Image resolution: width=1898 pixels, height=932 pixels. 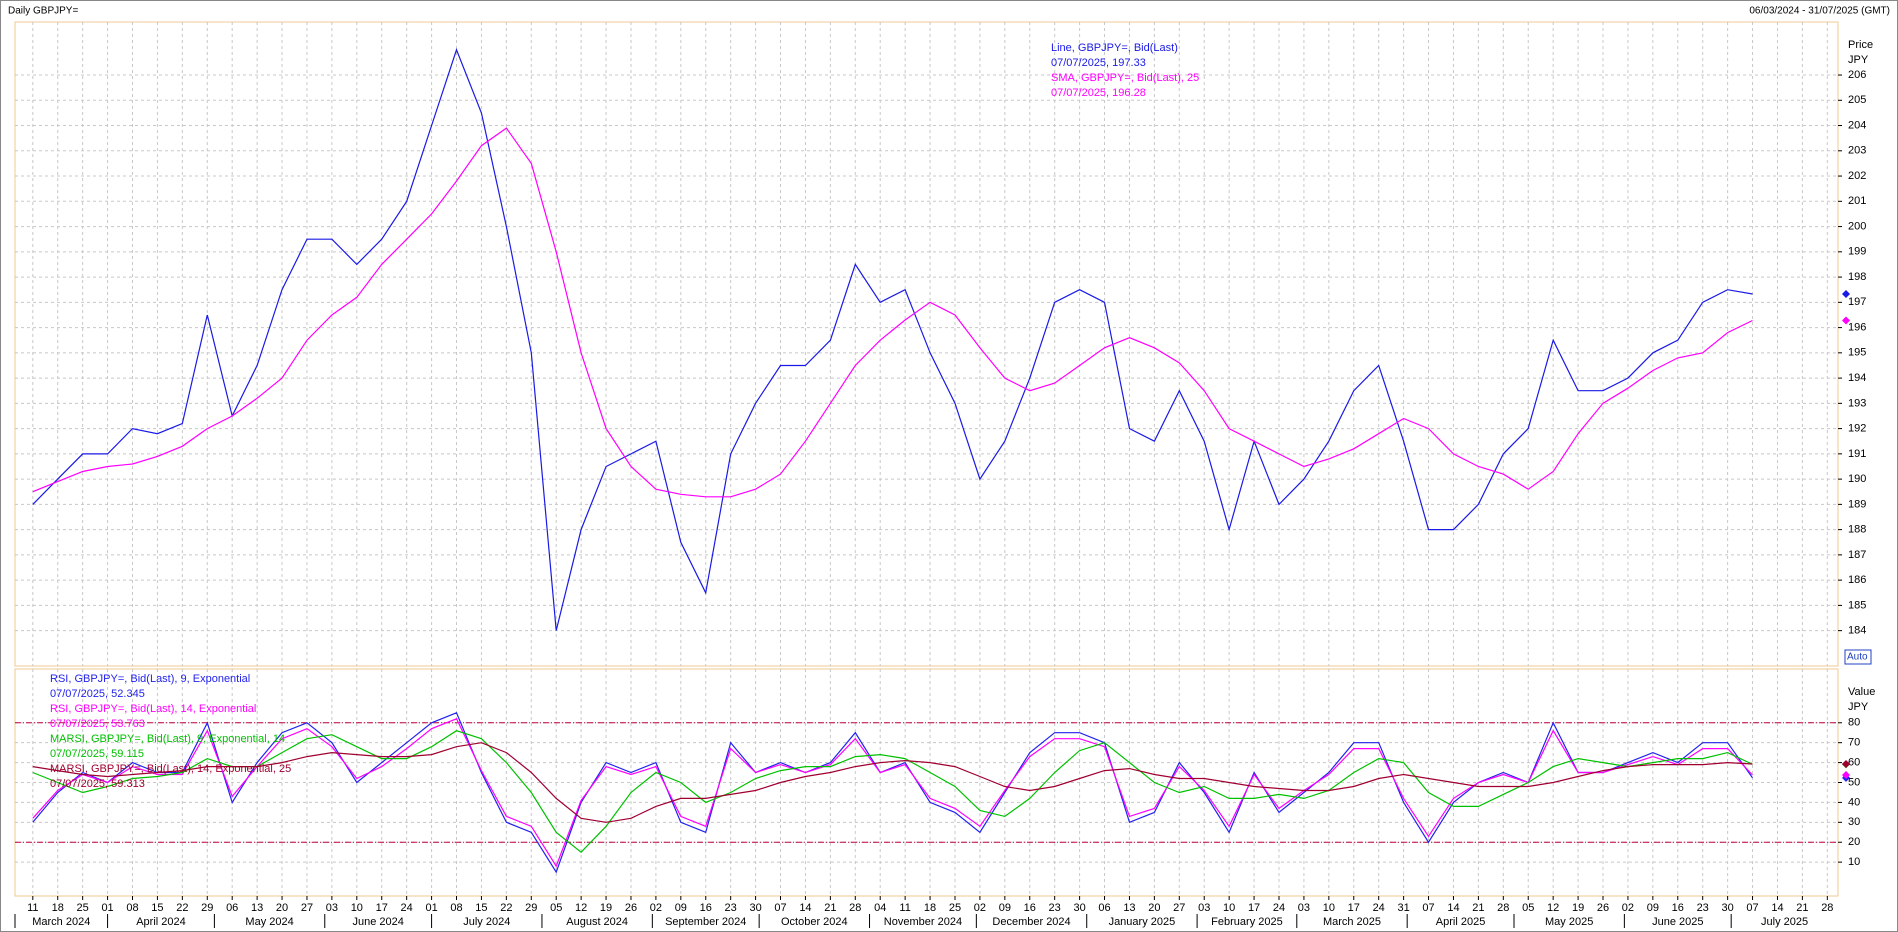 I want to click on x-tick-label: 08, so click(x=132, y=908).